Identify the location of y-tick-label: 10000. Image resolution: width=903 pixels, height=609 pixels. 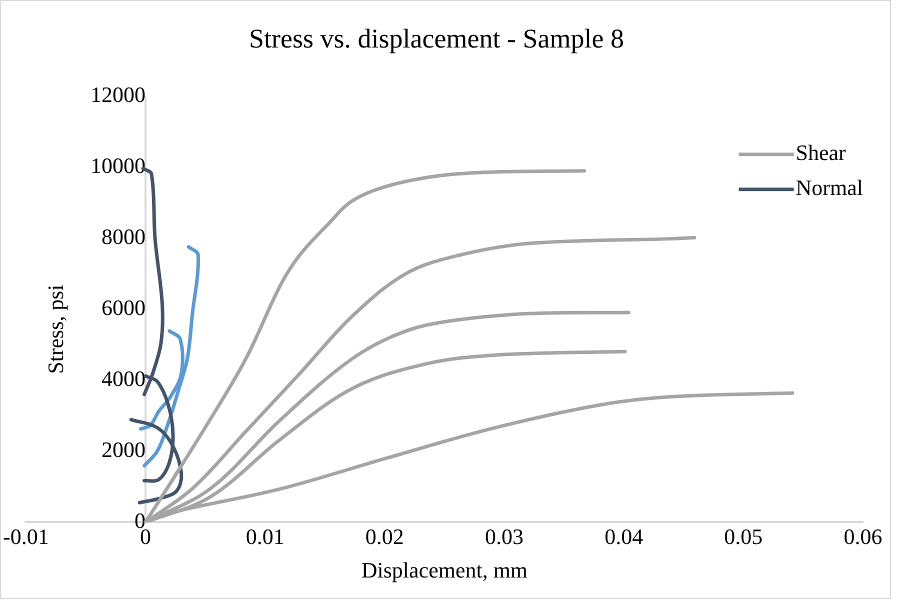
(118, 165).